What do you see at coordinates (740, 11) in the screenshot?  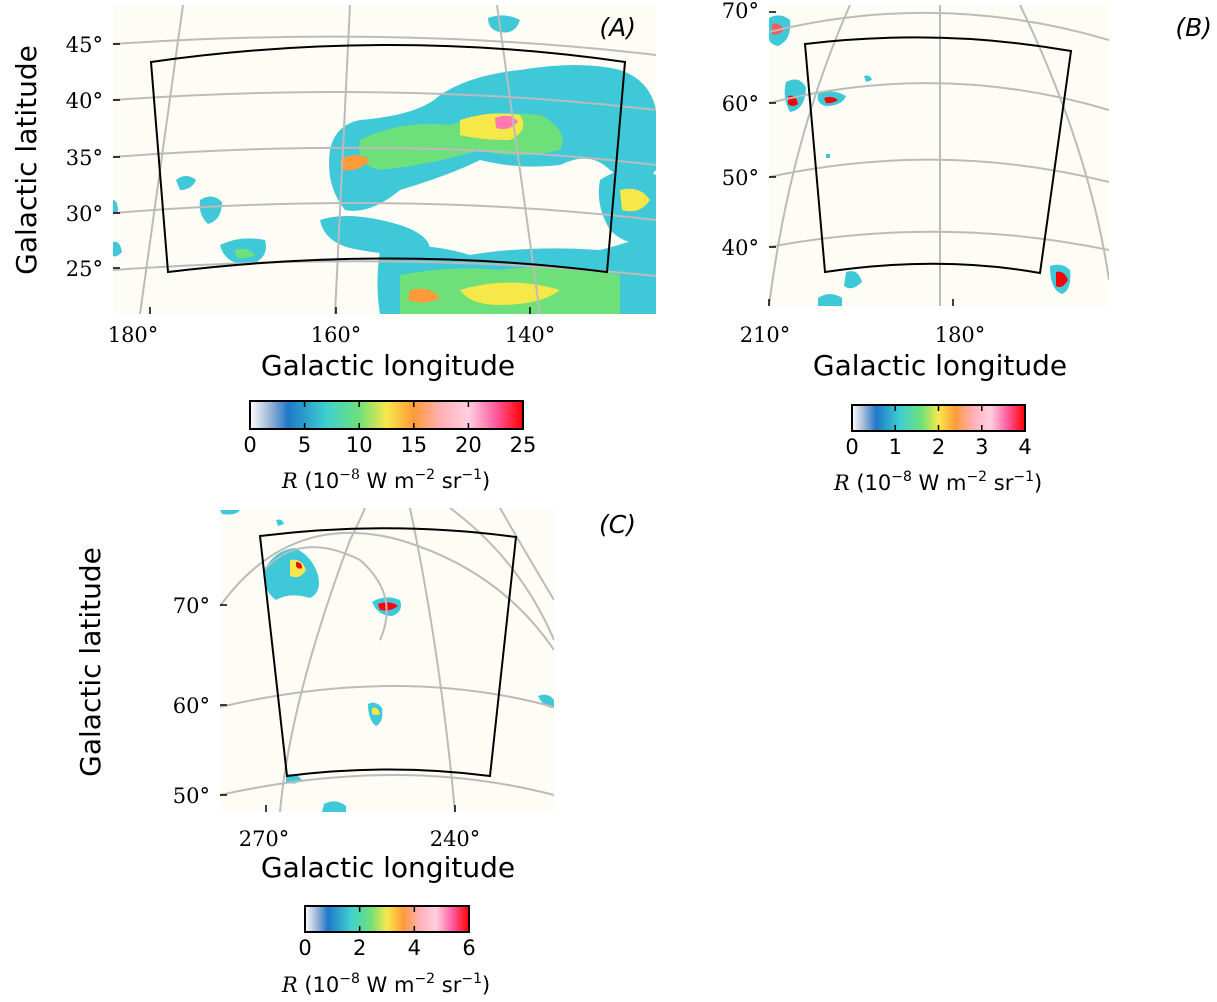 I see `panel-b-ytick-70: 70°` at bounding box center [740, 11].